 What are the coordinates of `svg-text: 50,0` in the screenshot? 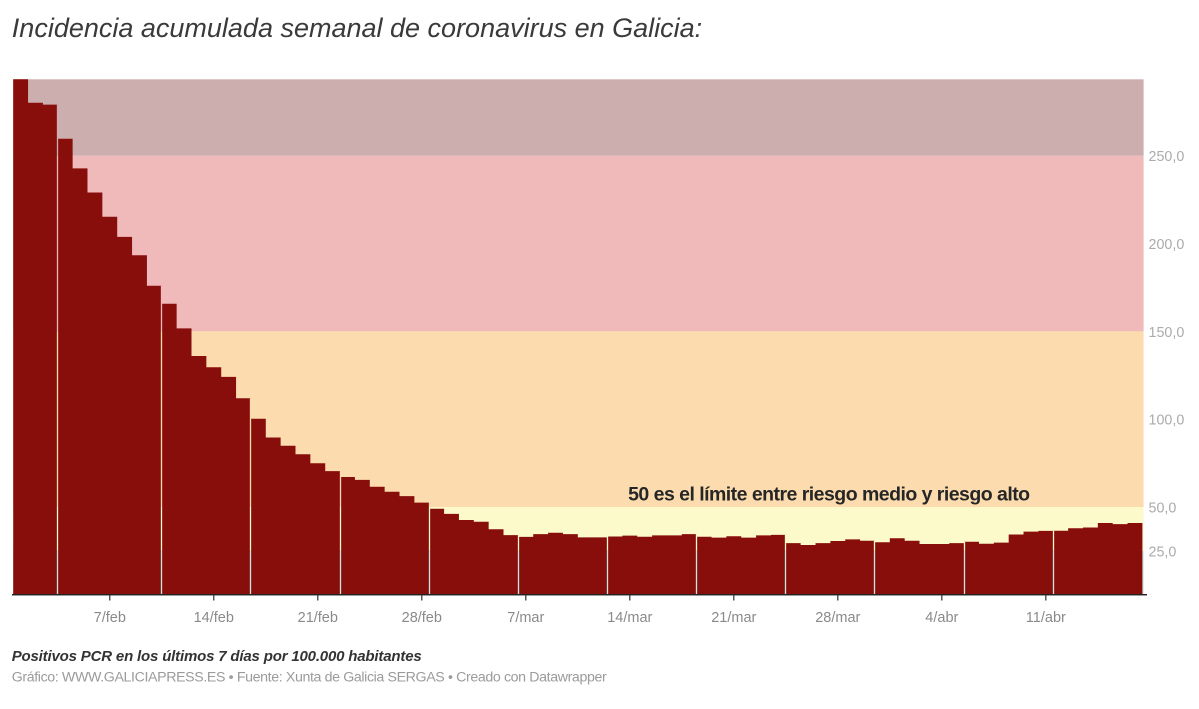 It's located at (1163, 508).